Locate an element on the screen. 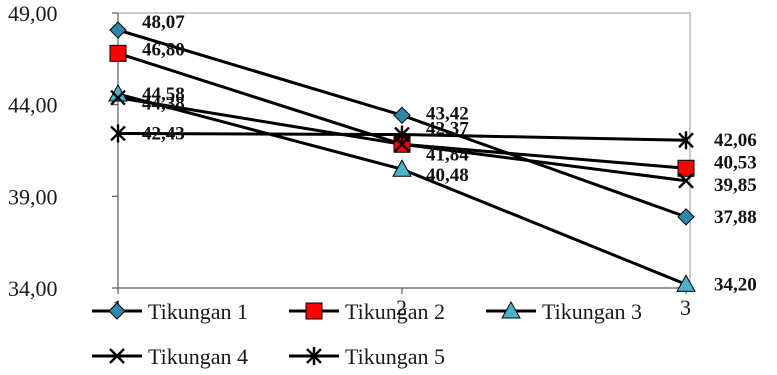 Image resolution: width=777 pixels, height=375 pixels. data-label: 39,85 is located at coordinates (735, 185).